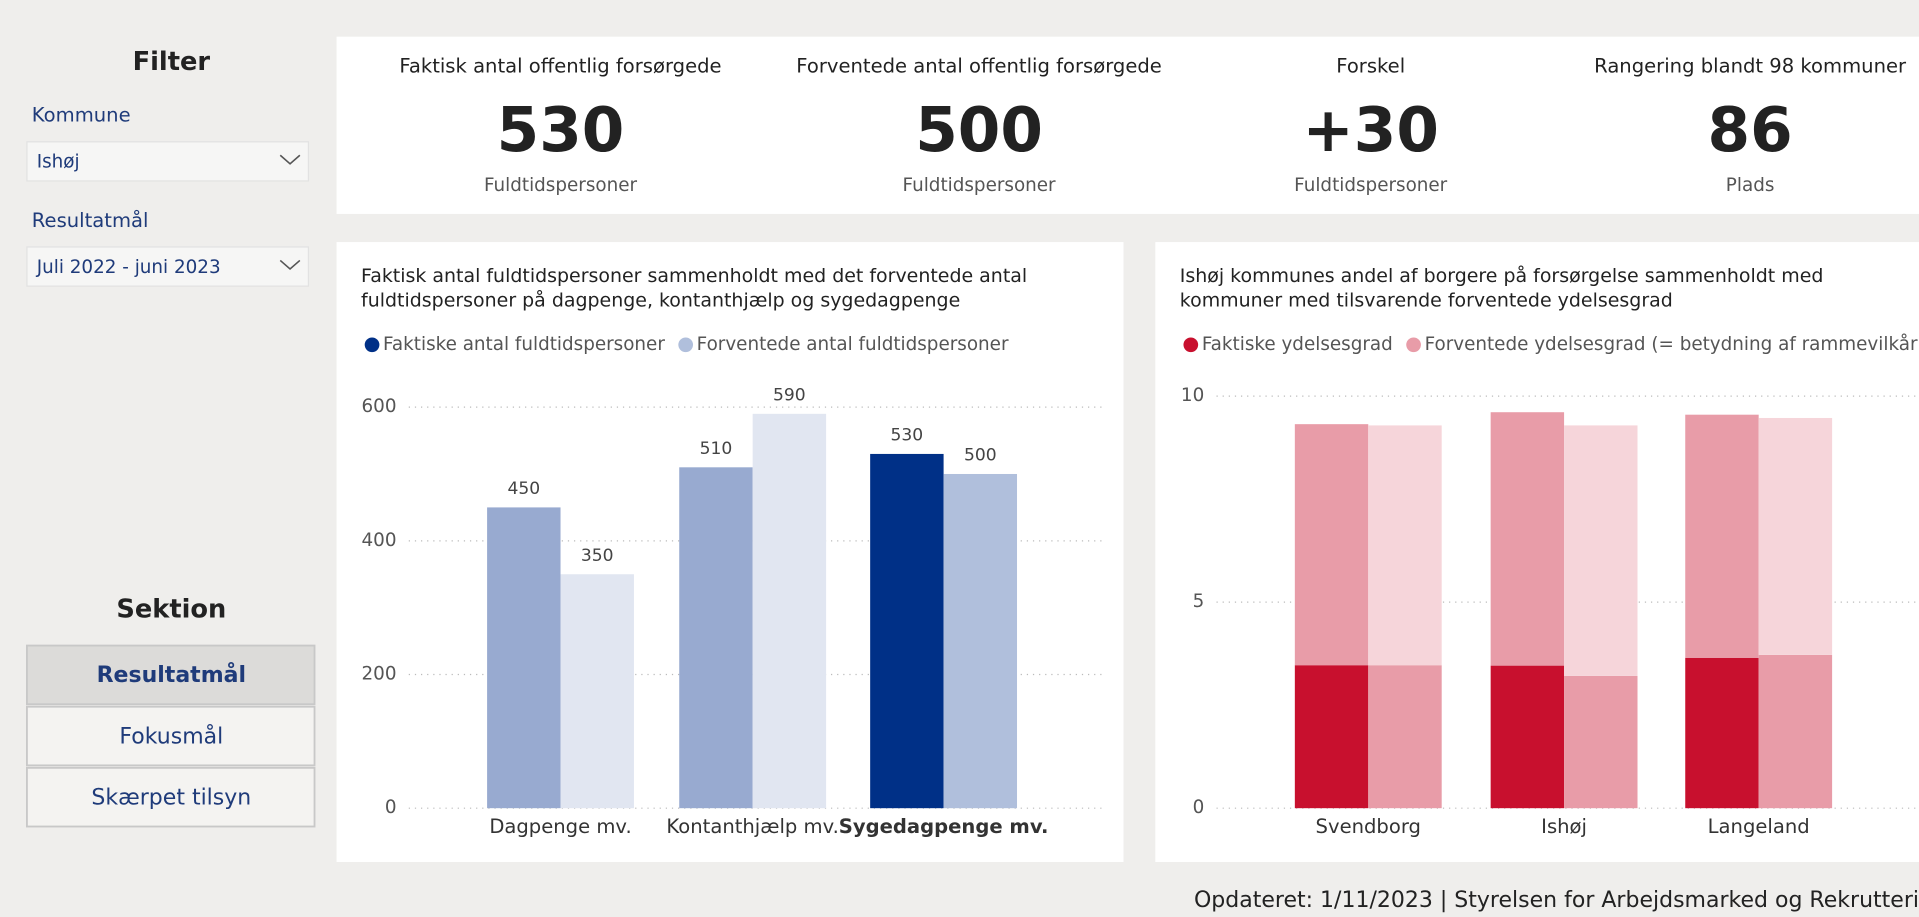 This screenshot has height=917, width=1919. I want to click on kpi-value: 500, so click(979, 130).